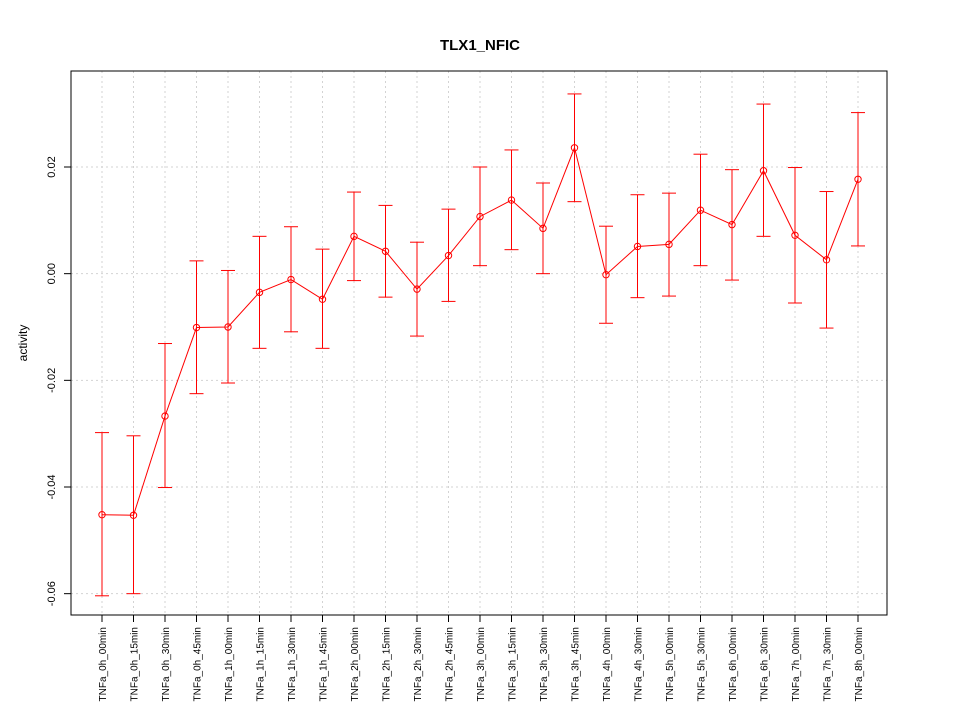 The height and width of the screenshot is (720, 960). What do you see at coordinates (733, 664) in the screenshot?
I see `x-tick-label: TNFa_6h_00min` at bounding box center [733, 664].